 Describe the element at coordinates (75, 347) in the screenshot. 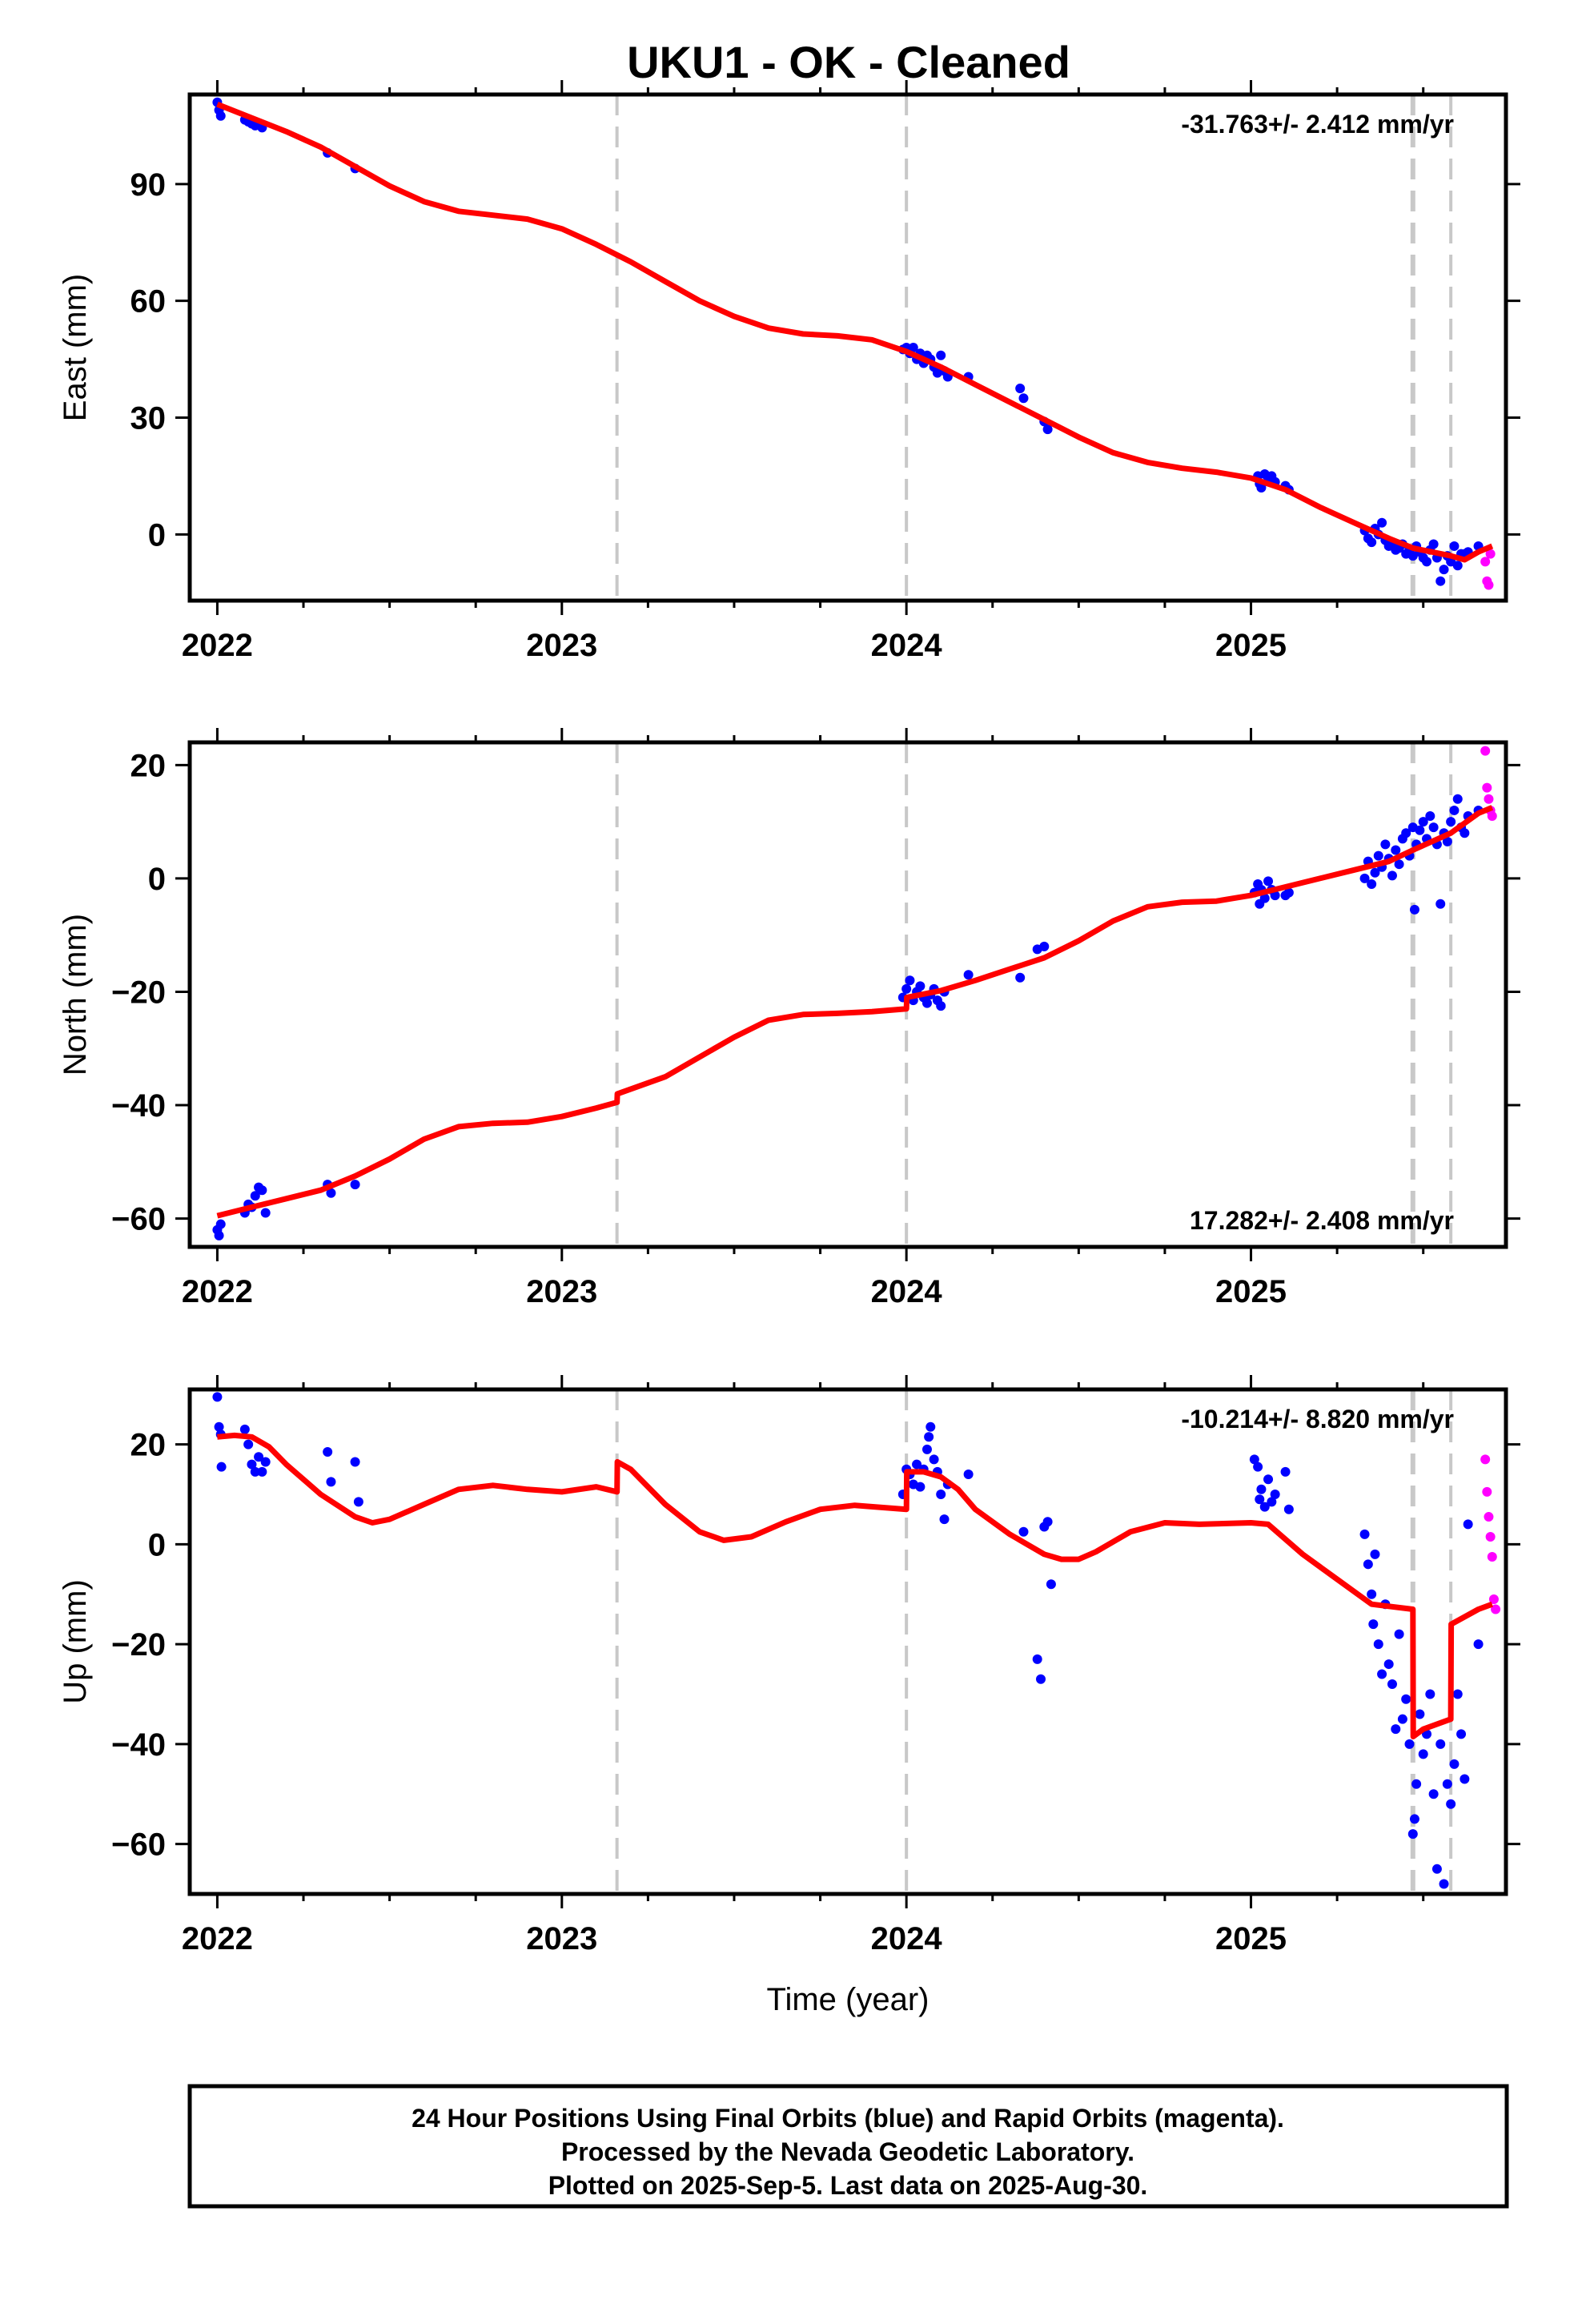

I see `y-axis-label: East (mm)` at that location.